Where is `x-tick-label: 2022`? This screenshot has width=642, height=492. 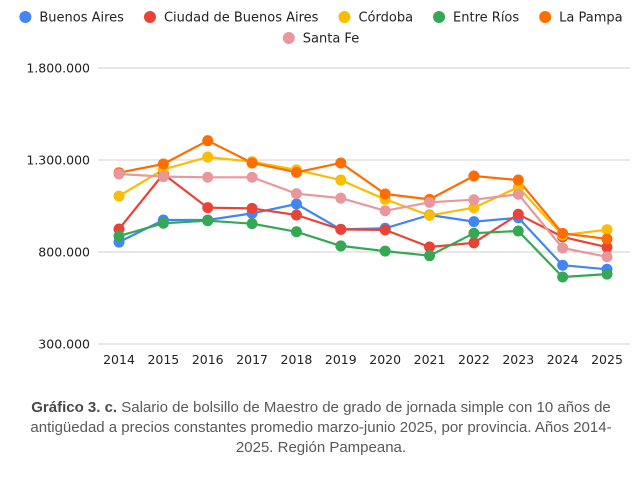
x-tick-label: 2022 is located at coordinates (474, 359).